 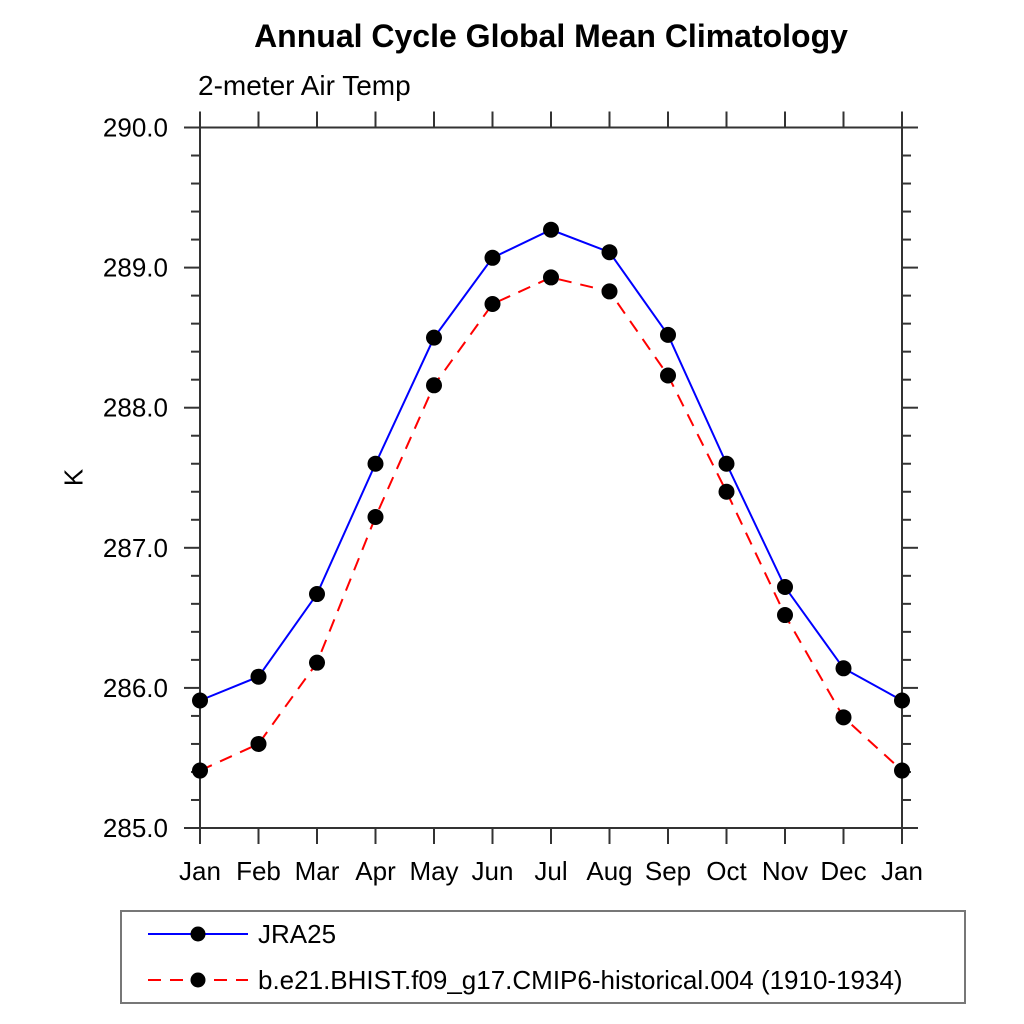 What do you see at coordinates (785, 871) in the screenshot?
I see `x-tick-label: Nov` at bounding box center [785, 871].